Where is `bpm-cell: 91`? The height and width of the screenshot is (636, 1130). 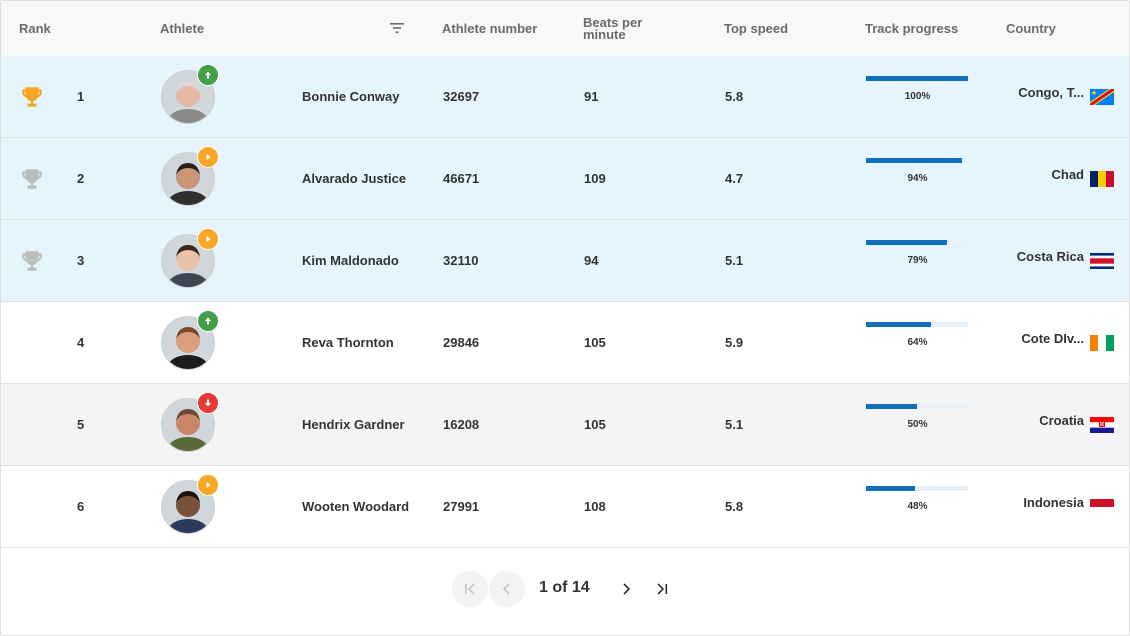
bpm-cell: 91 is located at coordinates (591, 96).